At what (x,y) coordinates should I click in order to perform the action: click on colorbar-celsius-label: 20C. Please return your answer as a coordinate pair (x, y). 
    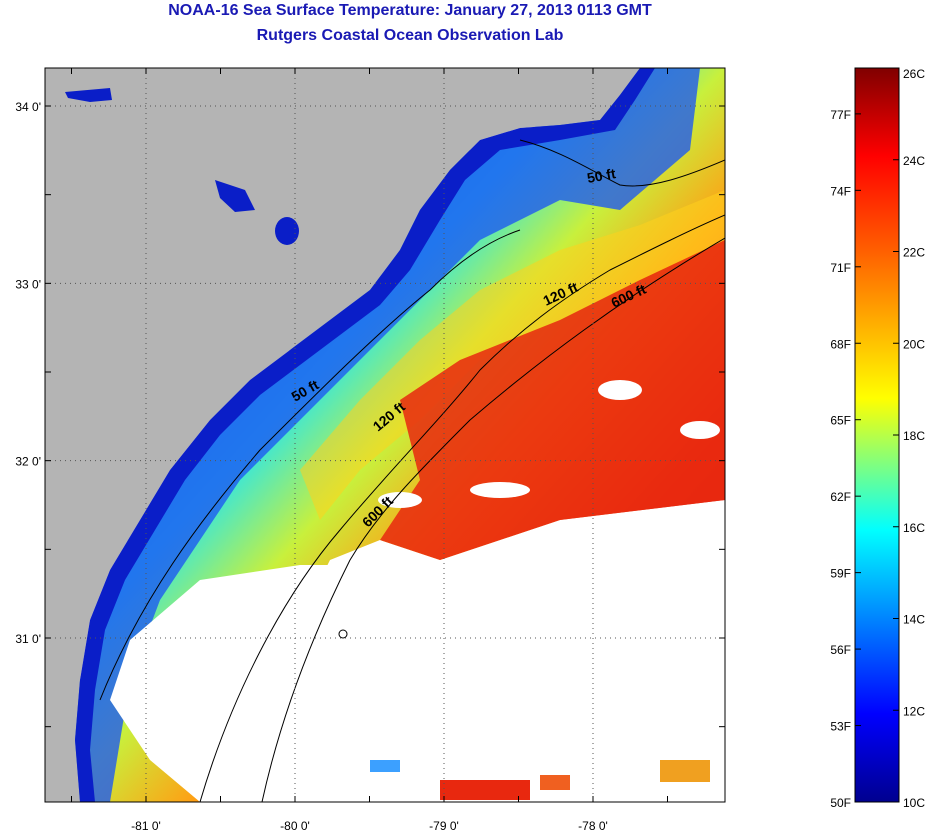
    Looking at the image, I should click on (914, 344).